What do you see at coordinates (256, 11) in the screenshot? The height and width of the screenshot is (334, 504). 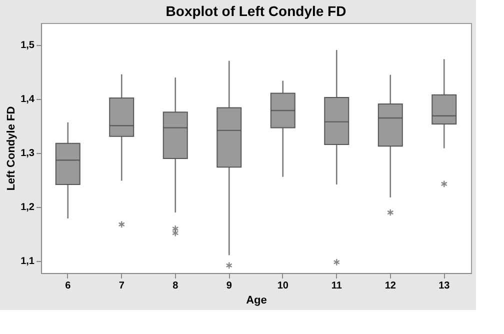 I see `chart-title: Boxplot of Left Condyle FD` at bounding box center [256, 11].